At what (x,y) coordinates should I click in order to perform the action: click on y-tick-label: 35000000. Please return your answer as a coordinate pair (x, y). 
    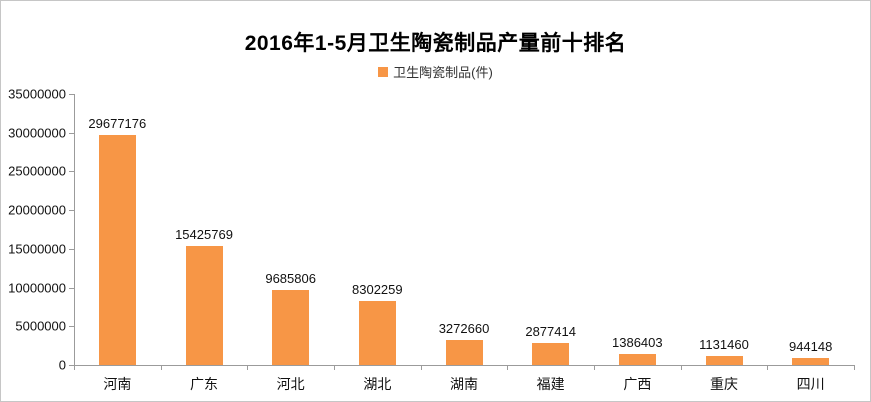
    Looking at the image, I should click on (37, 94).